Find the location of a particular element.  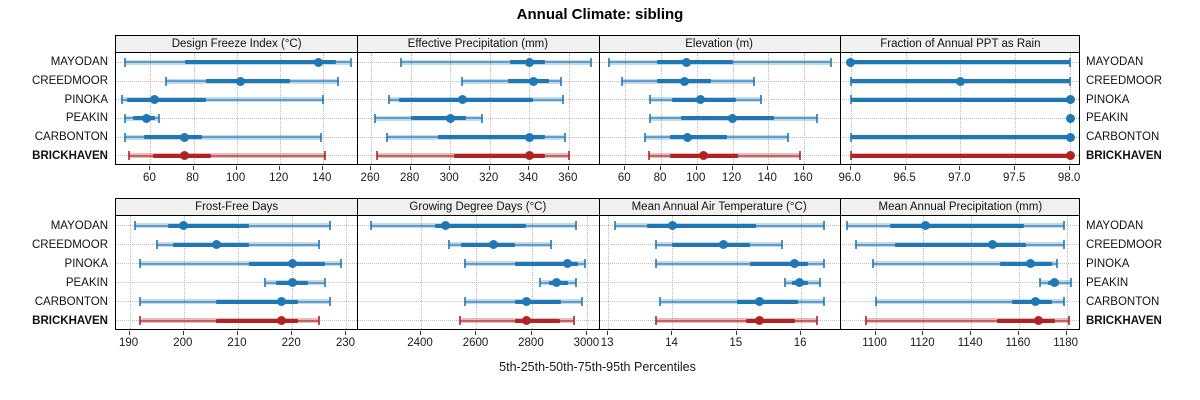

panel-title: Effective Precipitation (mm) is located at coordinates (478, 44).